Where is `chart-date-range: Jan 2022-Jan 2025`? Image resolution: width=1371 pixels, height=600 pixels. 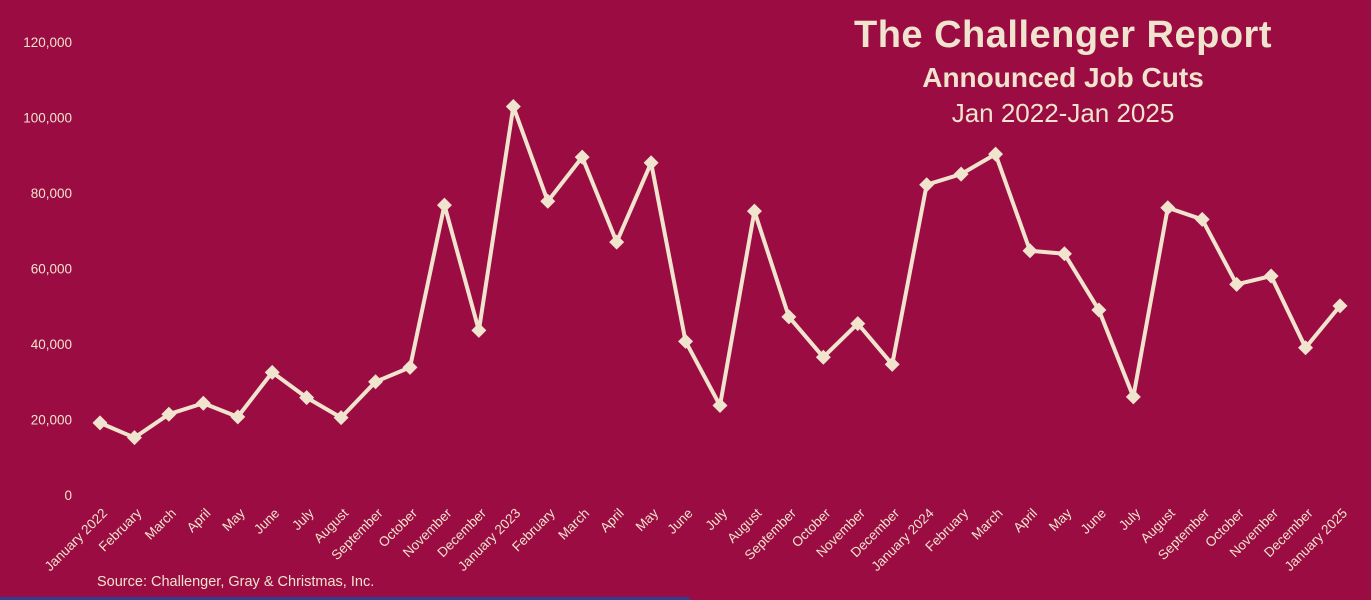
chart-date-range: Jan 2022-Jan 2025 is located at coordinates (1063, 113).